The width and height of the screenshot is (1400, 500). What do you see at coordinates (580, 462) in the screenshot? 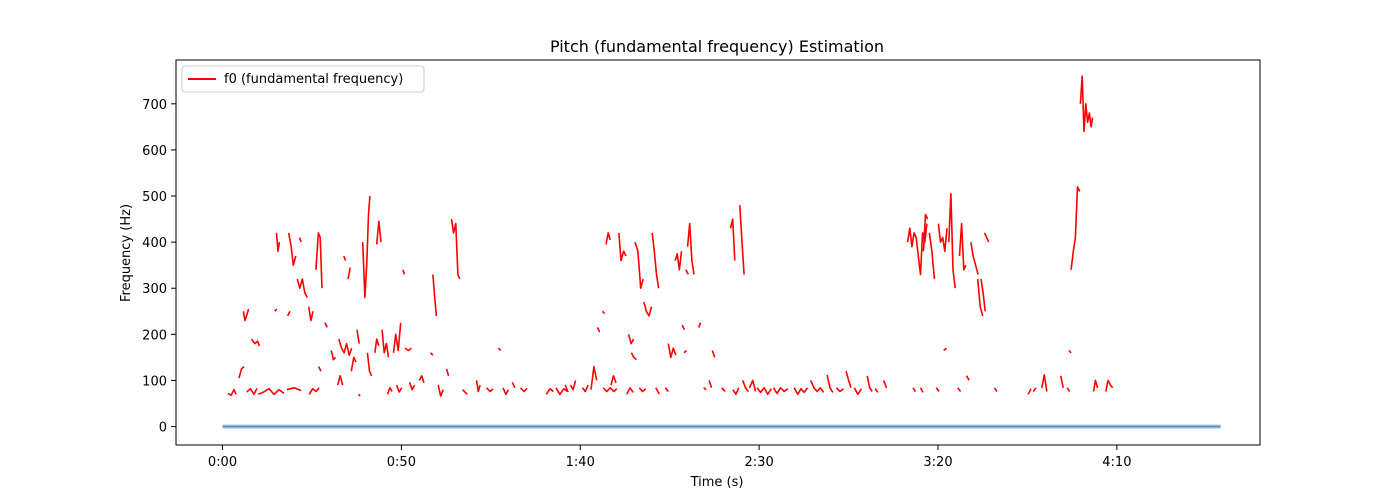
I see `x-tick-label: 1:40` at bounding box center [580, 462].